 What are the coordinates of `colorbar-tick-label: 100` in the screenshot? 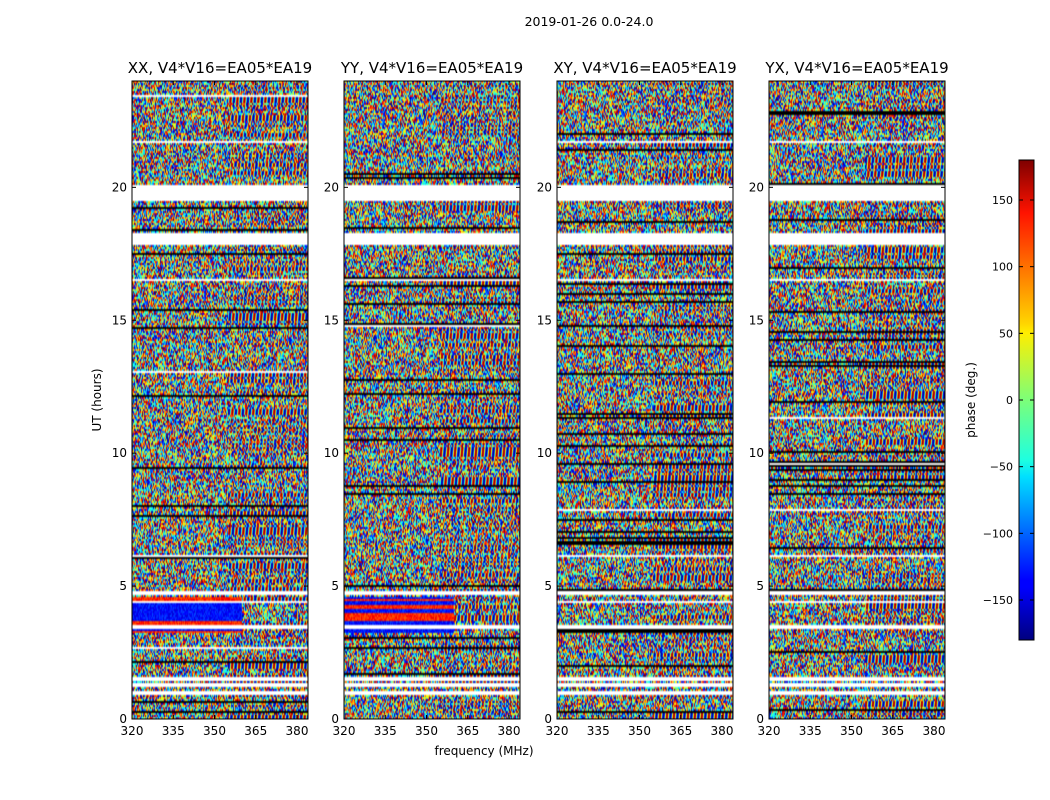 It's located at (1002, 267).